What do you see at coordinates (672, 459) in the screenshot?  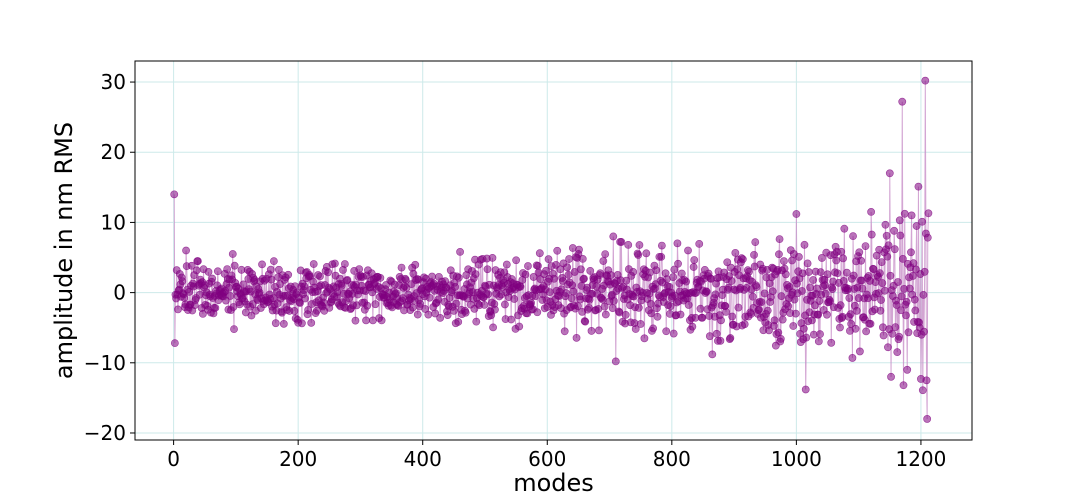 I see `x-tick-label: 800` at bounding box center [672, 459].